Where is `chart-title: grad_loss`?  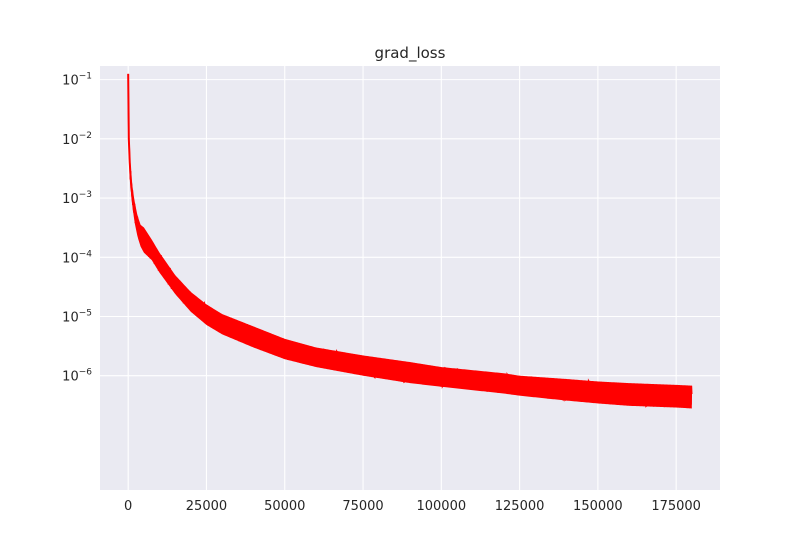
chart-title: grad_loss is located at coordinates (410, 53).